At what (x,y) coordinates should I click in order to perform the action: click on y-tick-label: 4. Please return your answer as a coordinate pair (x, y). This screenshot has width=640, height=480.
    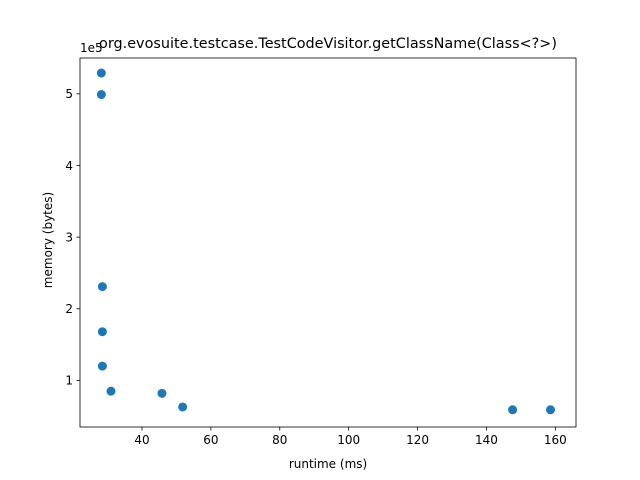
    Looking at the image, I should click on (69, 166).